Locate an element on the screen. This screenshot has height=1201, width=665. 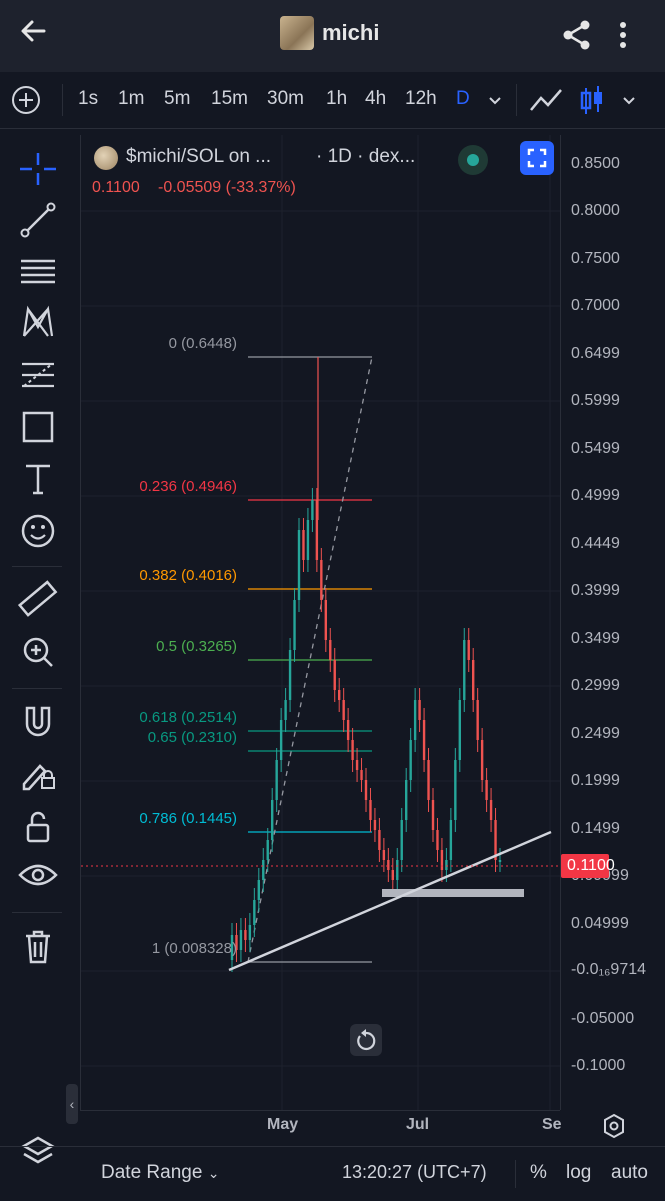
chevron-down-icon: ⌄ is located at coordinates (213, 1173).